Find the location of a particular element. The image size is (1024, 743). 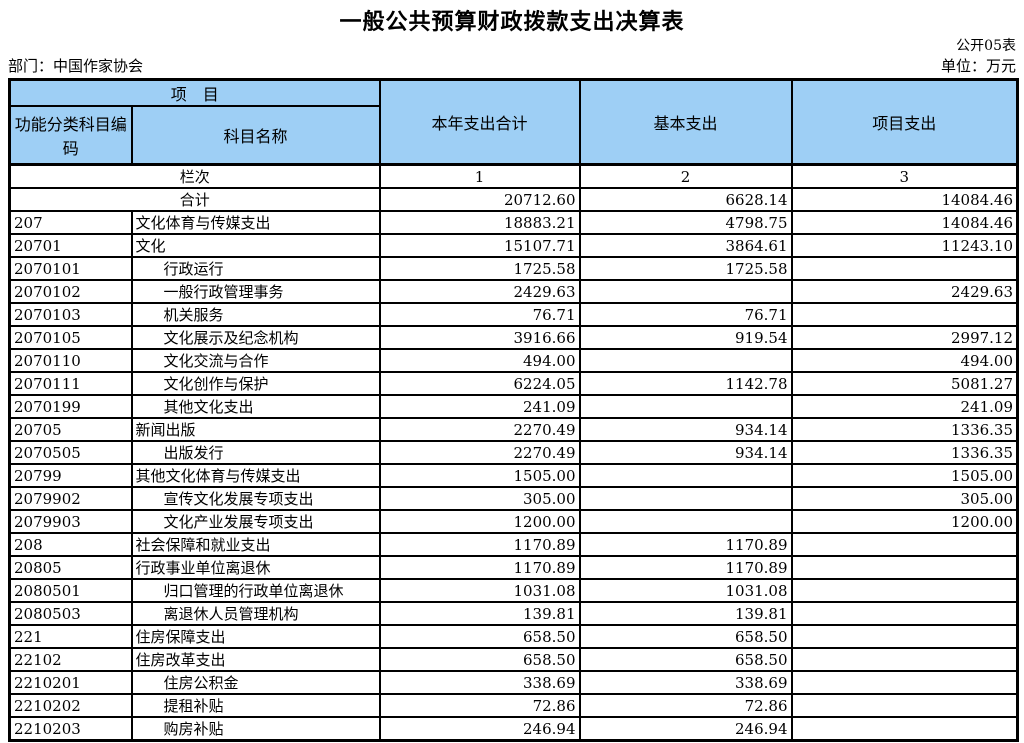

cell-function-code: 208 is located at coordinates (70, 544).